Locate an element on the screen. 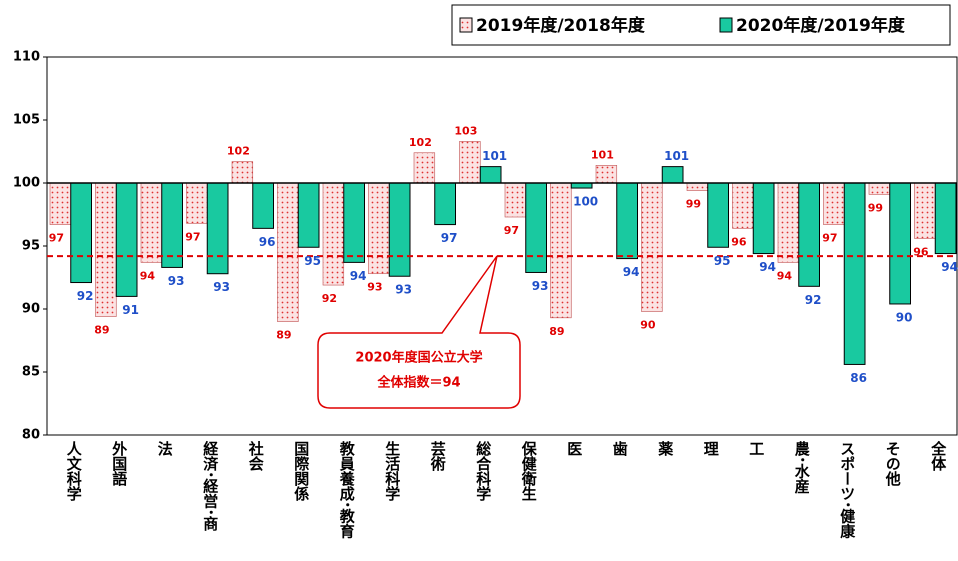  x-tick-label: 国際関係 is located at coordinates (301, 471).